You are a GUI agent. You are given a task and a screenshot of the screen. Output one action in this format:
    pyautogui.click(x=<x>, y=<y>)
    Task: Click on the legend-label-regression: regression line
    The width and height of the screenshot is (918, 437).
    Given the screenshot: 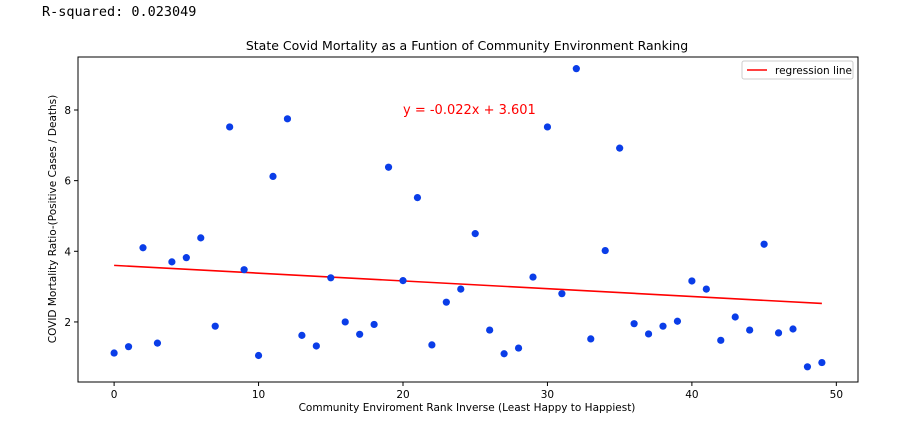 What is the action you would take?
    pyautogui.click(x=813, y=71)
    